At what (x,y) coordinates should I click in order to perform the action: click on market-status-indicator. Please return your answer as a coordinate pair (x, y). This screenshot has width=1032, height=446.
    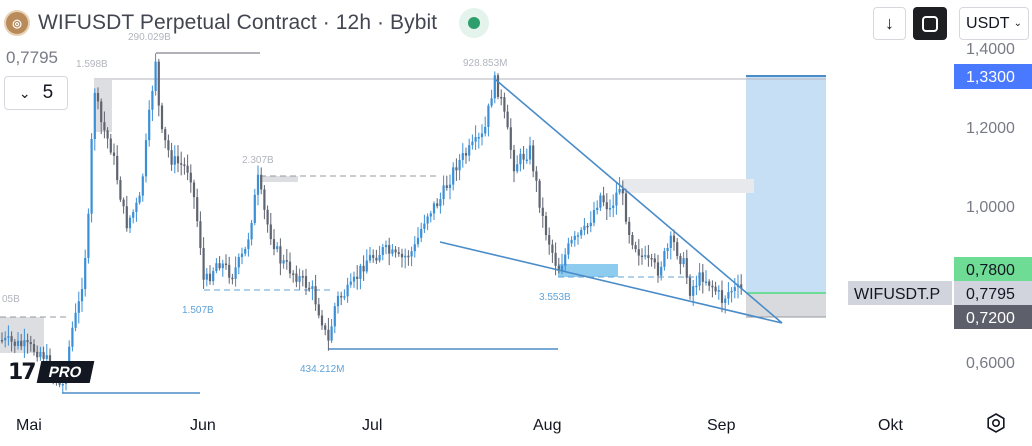
    Looking at the image, I should click on (474, 23).